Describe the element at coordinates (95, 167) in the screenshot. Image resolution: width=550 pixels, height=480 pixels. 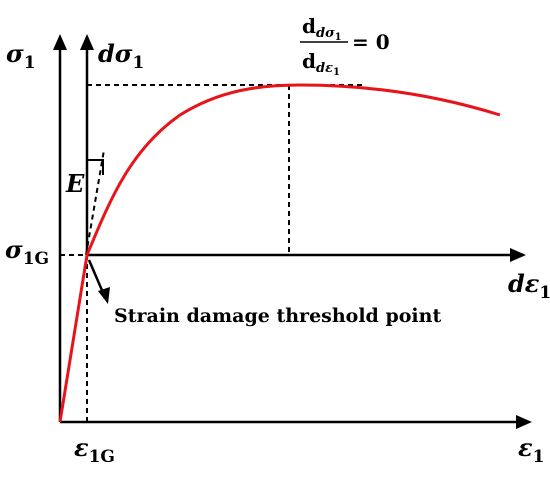
I see `slope-bracket` at that location.